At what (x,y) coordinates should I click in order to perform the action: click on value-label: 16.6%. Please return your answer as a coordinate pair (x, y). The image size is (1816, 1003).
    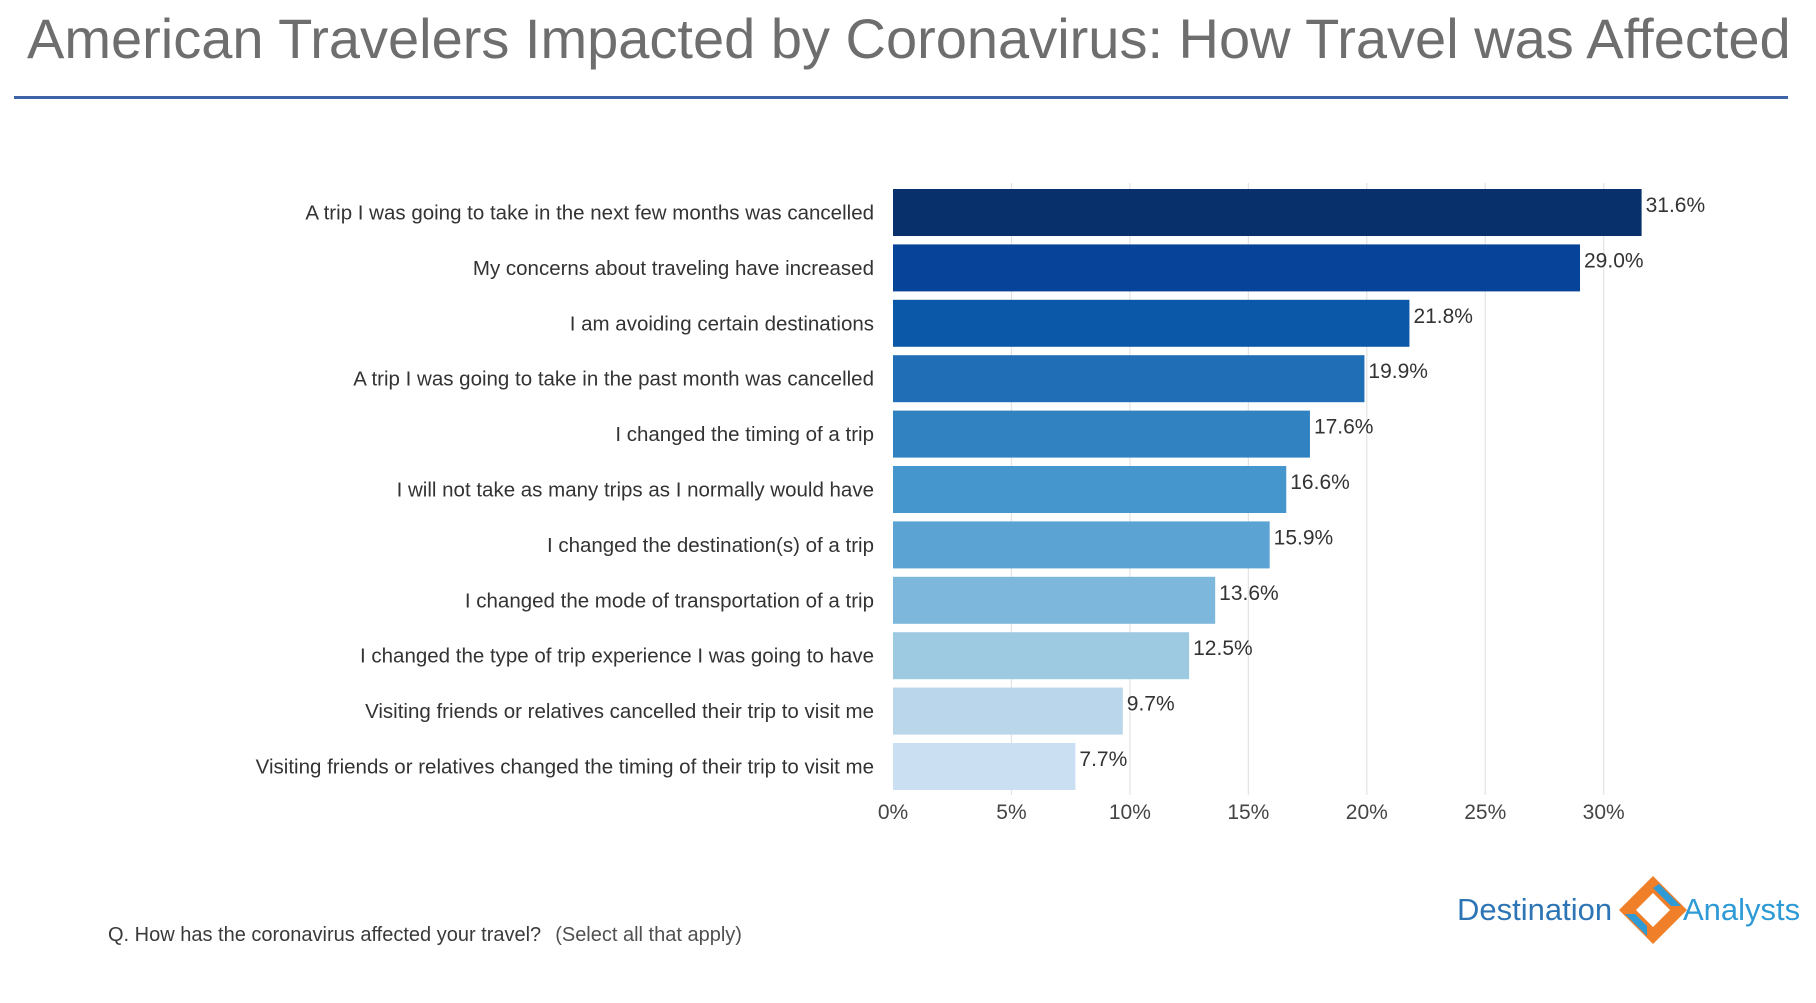
    Looking at the image, I should click on (1320, 482).